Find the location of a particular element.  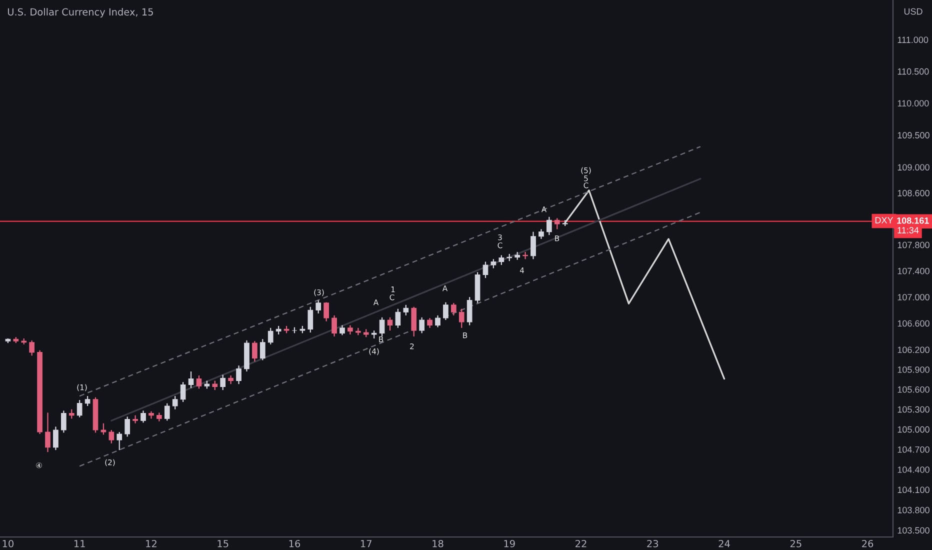

y-tick-label: 104.700 is located at coordinates (914, 449).